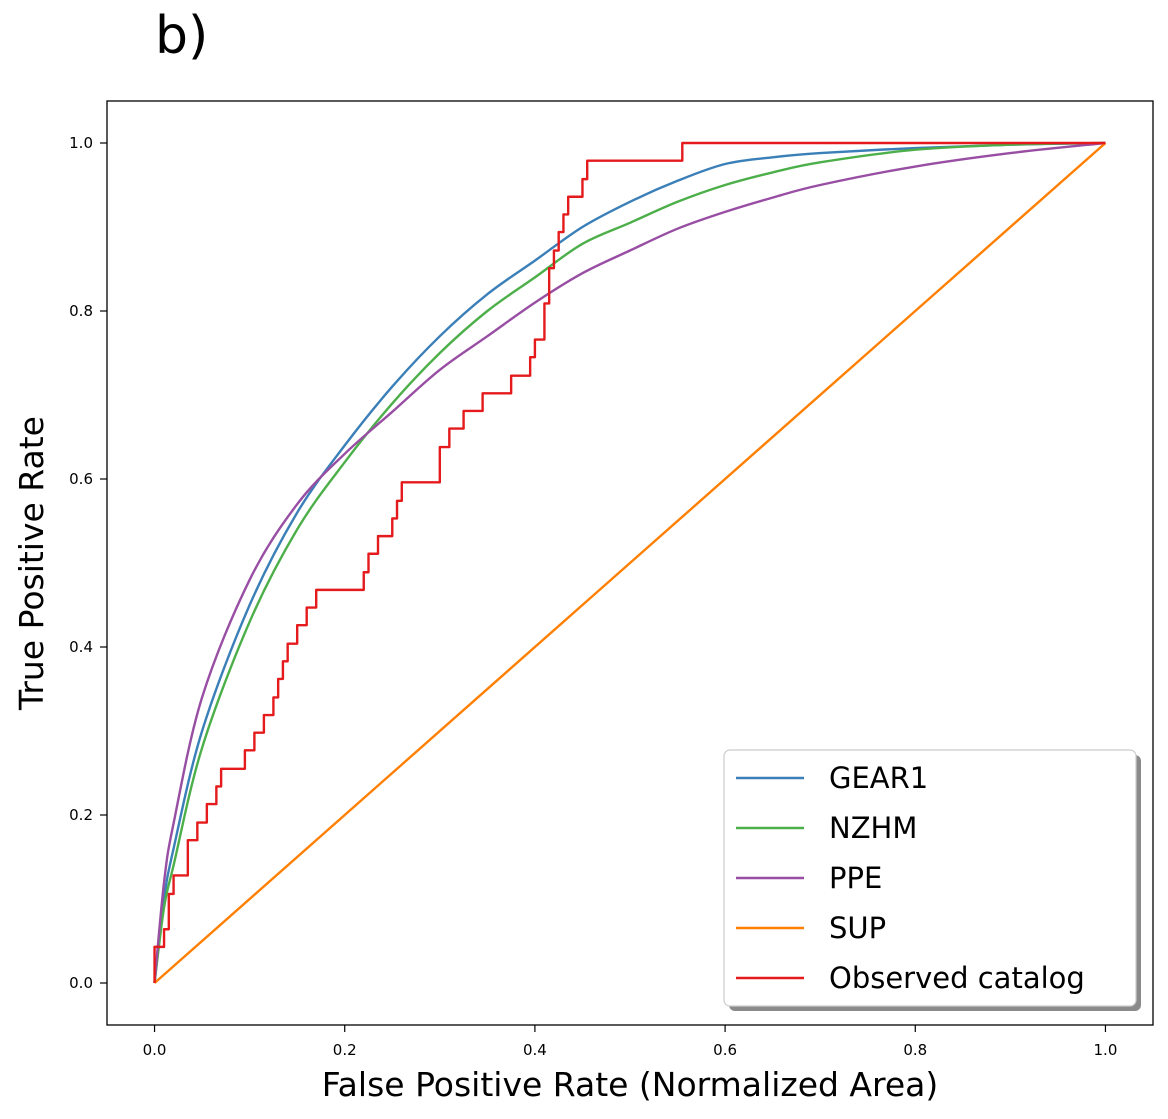  I want to click on legend-label: PPE, so click(855, 878).